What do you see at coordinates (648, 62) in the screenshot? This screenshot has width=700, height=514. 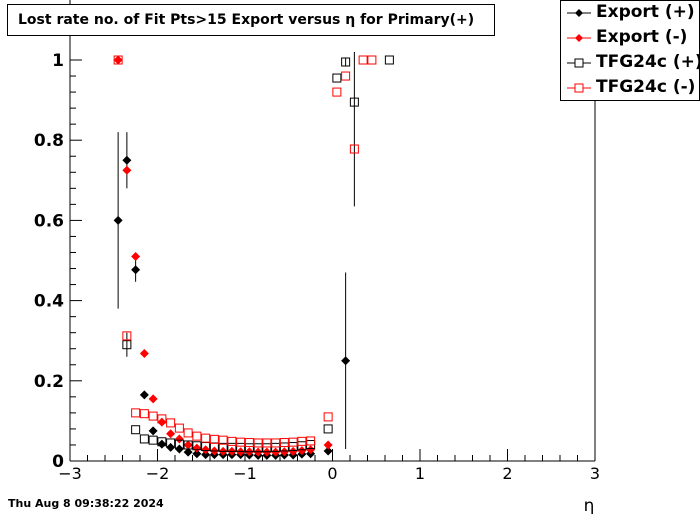 I see `legend-label-tfg24c-plus: TFG24c (+)` at bounding box center [648, 62].